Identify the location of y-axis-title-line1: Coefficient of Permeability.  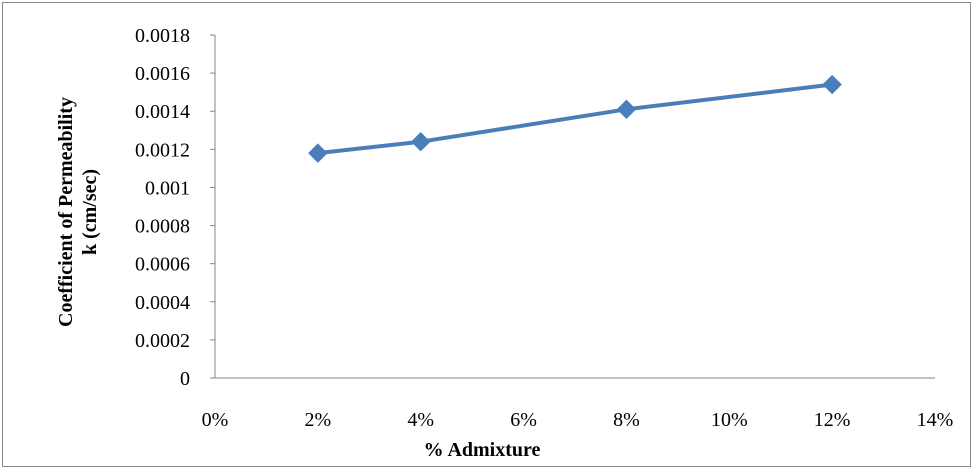
(66, 212).